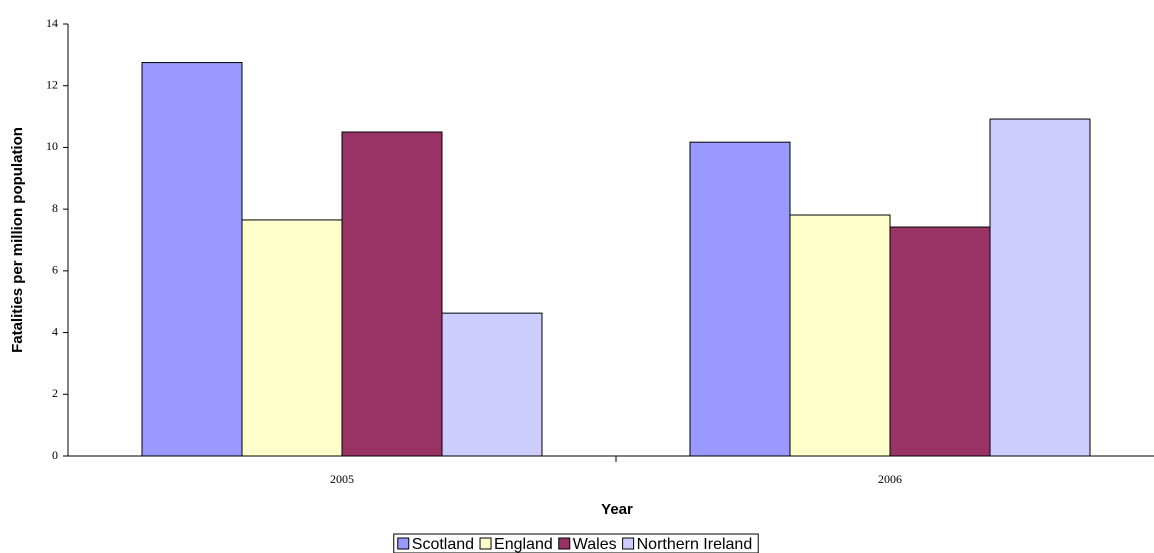 This screenshot has width=1154, height=553. Describe the element at coordinates (52, 146) in the screenshot. I see `y-tick-label: 10` at that location.